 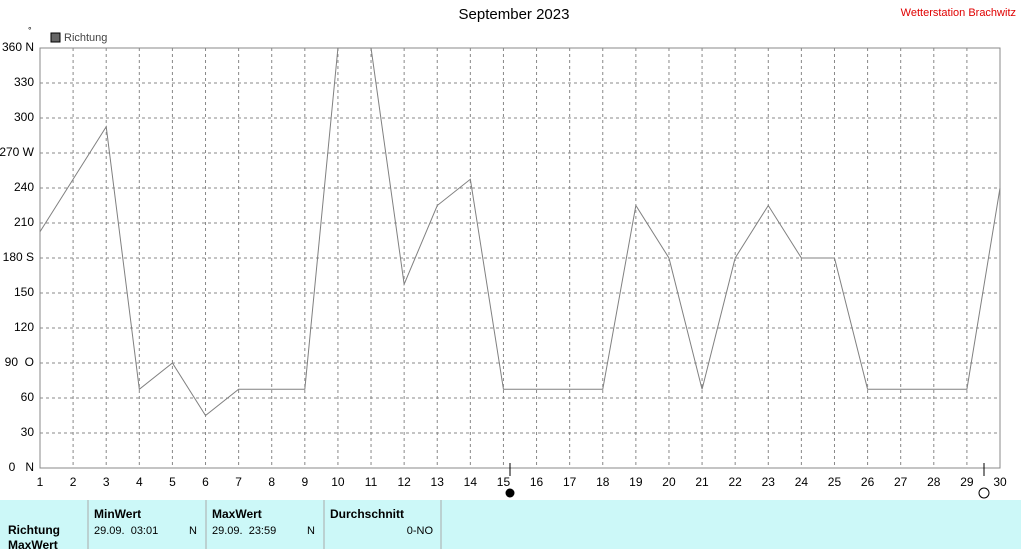 What do you see at coordinates (934, 482) in the screenshot?
I see `x-tick-label: 28` at bounding box center [934, 482].